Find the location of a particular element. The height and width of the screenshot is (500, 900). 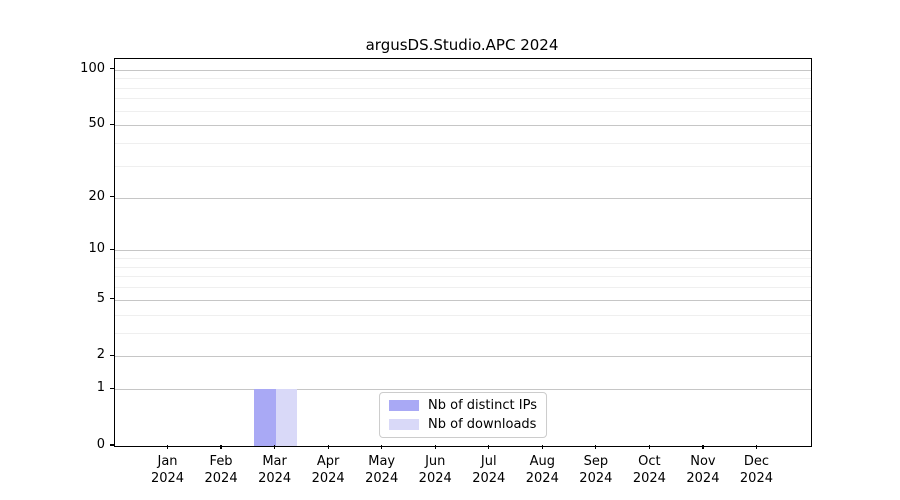

legend: Nb of distinct IPs Nb of downloads is located at coordinates (463, 415).